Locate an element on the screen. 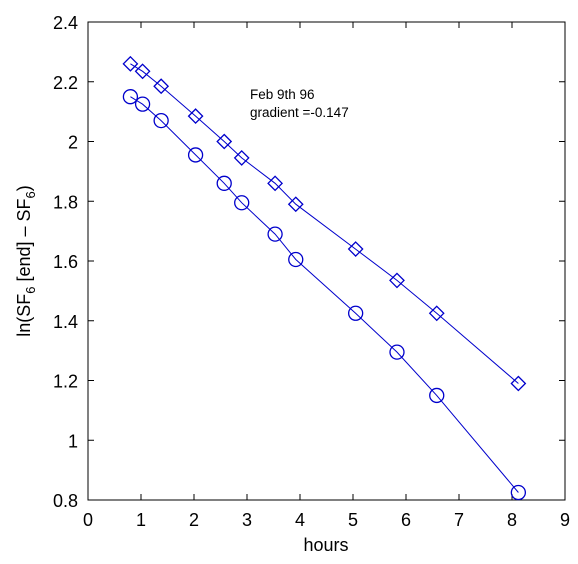 The height and width of the screenshot is (564, 578). x-tick-label: 2 is located at coordinates (194, 520).